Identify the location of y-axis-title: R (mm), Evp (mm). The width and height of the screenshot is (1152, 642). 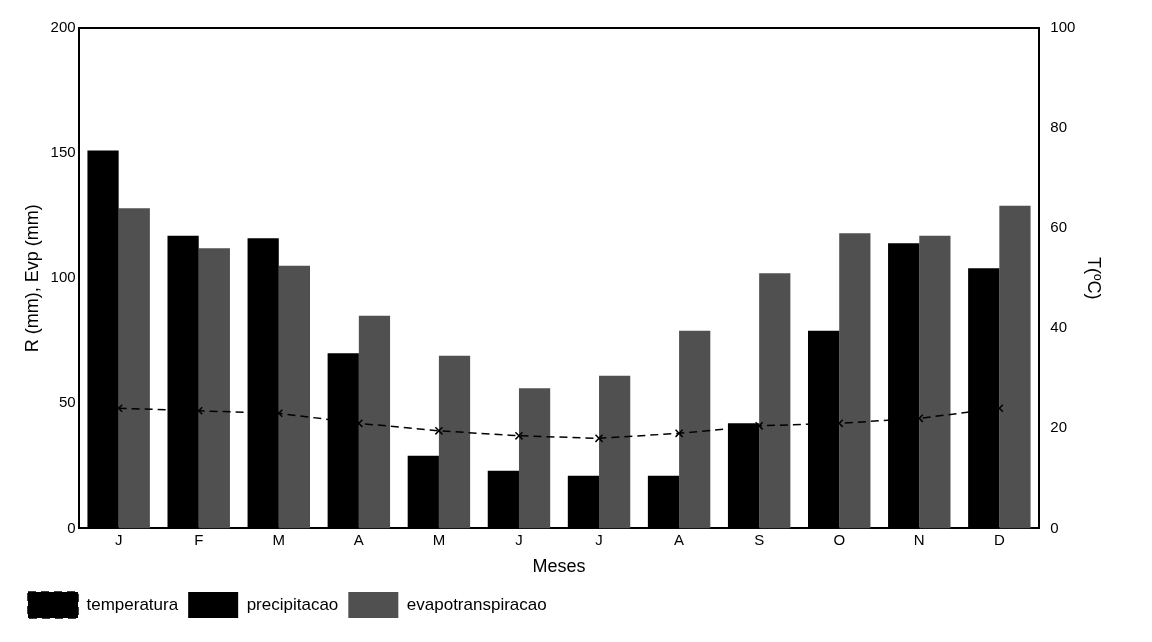
(31, 278).